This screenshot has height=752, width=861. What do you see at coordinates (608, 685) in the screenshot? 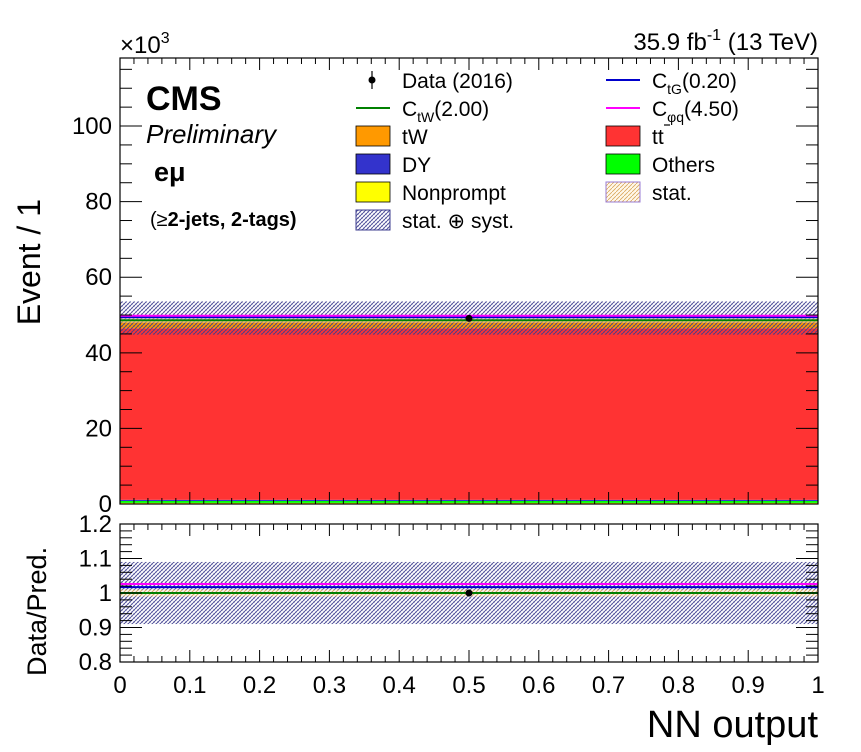
I see `x-tick-label: 0.7` at bounding box center [608, 685].